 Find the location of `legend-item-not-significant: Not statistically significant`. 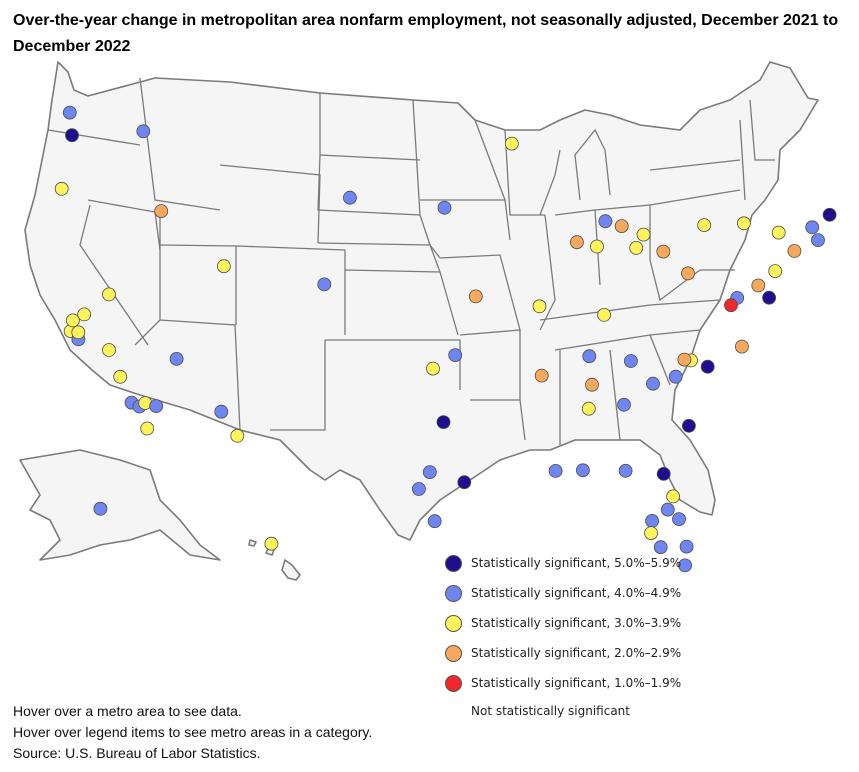

legend-item-not-significant: Not statistically significant is located at coordinates (593, 711).